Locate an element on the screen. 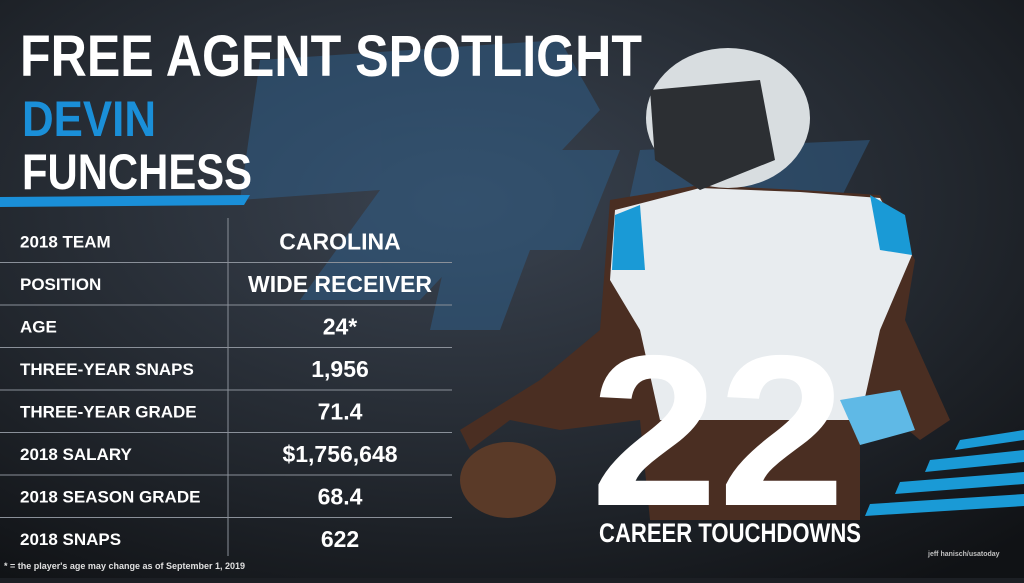 The image size is (1024, 583). row-value: CAROLINA is located at coordinates (339, 241).